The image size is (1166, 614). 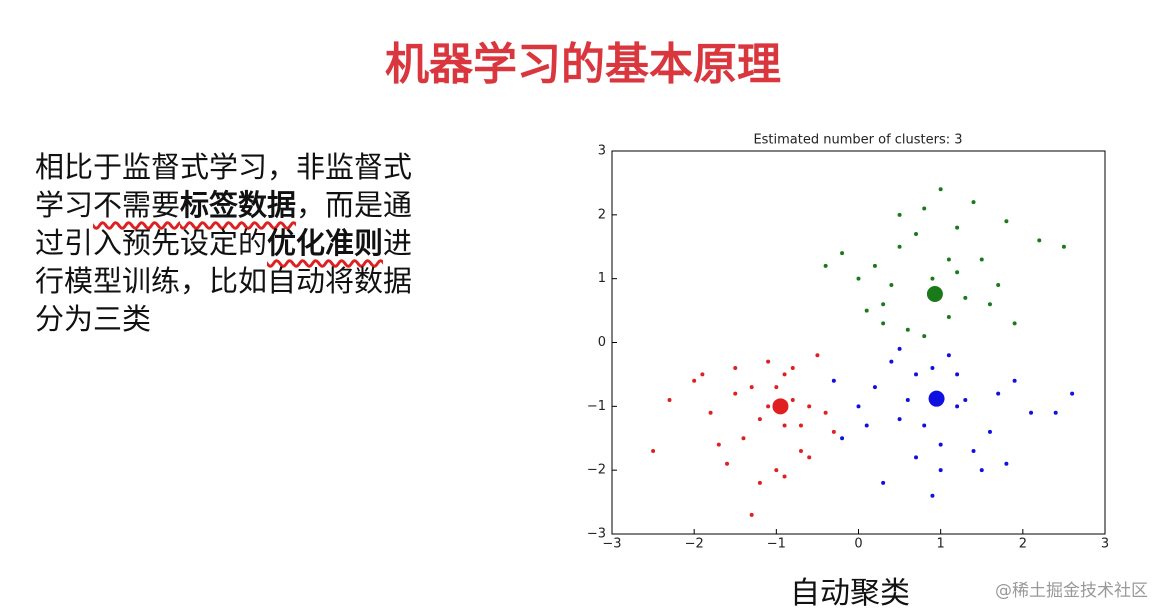 I want to click on x-tick-label: 1, so click(x=941, y=544).